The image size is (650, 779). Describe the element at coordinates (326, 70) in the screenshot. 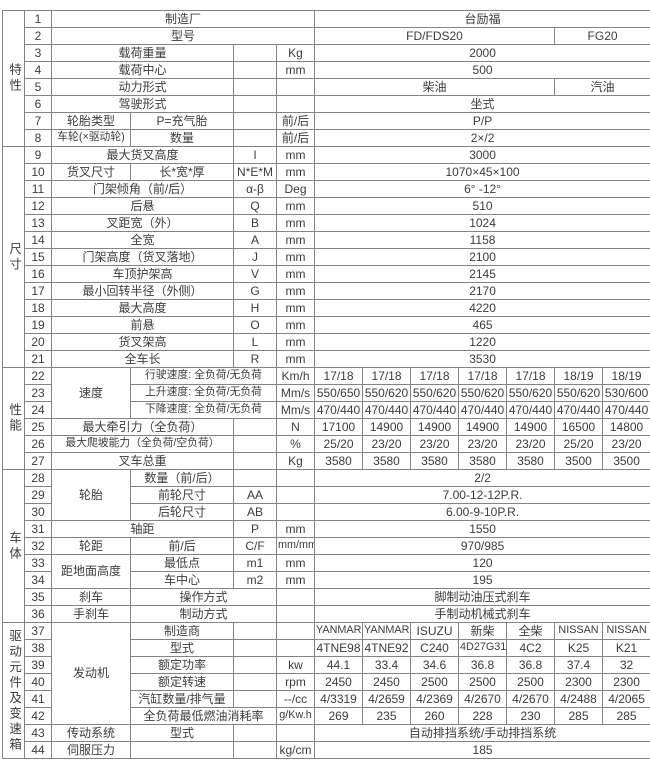

I see `table-row: 4 载荷中心 mm 500` at that location.